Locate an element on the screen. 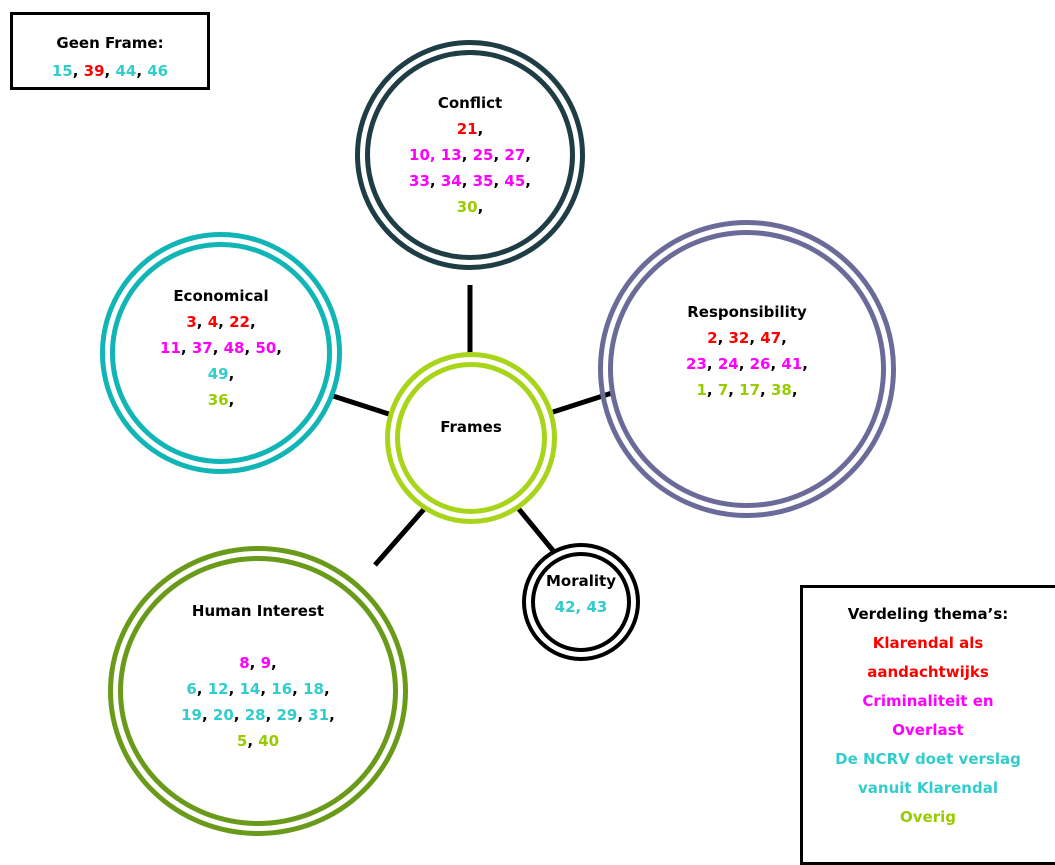  frame-number: 37 is located at coordinates (202, 348).